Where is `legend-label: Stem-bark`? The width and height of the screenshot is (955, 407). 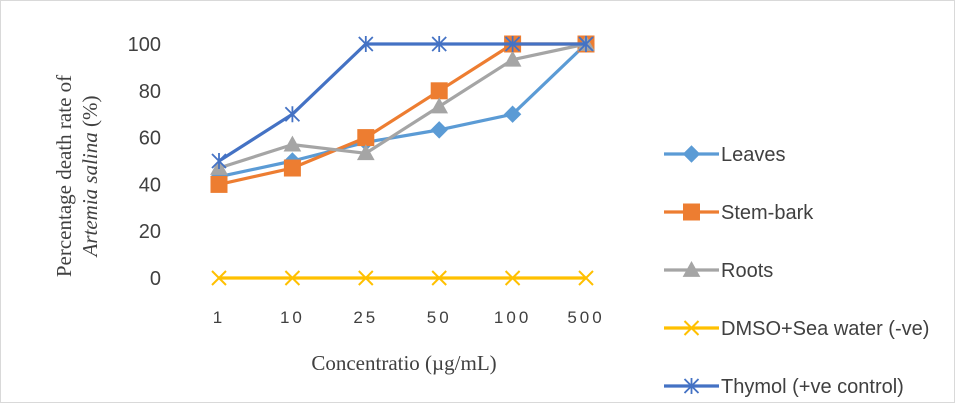
legend-label: Stem-bark is located at coordinates (767, 213).